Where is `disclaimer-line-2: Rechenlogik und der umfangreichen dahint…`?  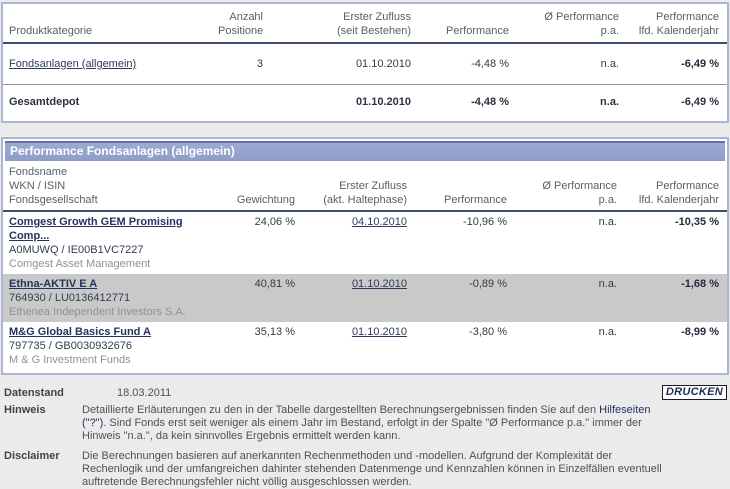
disclaimer-line-2: Rechenlogik und der umfangreichen dahint… is located at coordinates (372, 469).